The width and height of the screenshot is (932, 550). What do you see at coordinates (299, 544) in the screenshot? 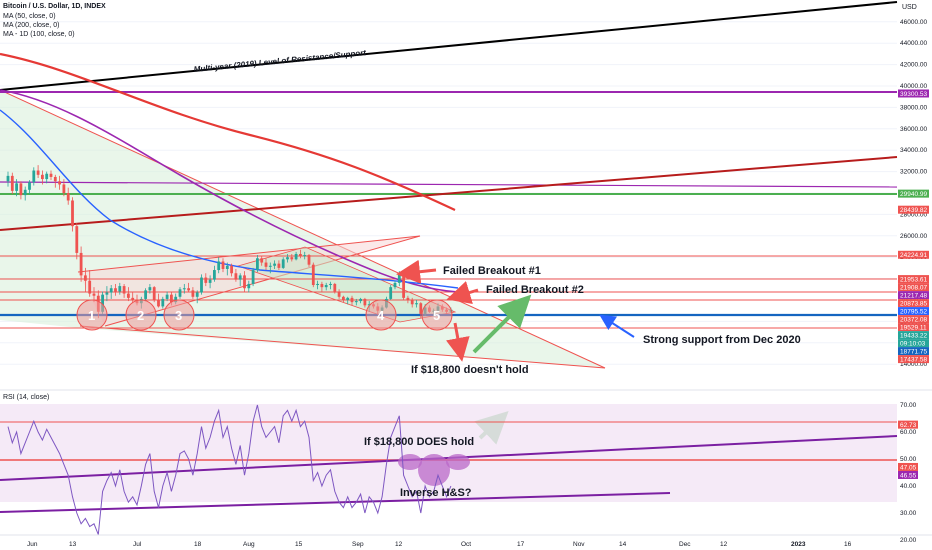
I see `time-tick-label: 15` at bounding box center [299, 544].